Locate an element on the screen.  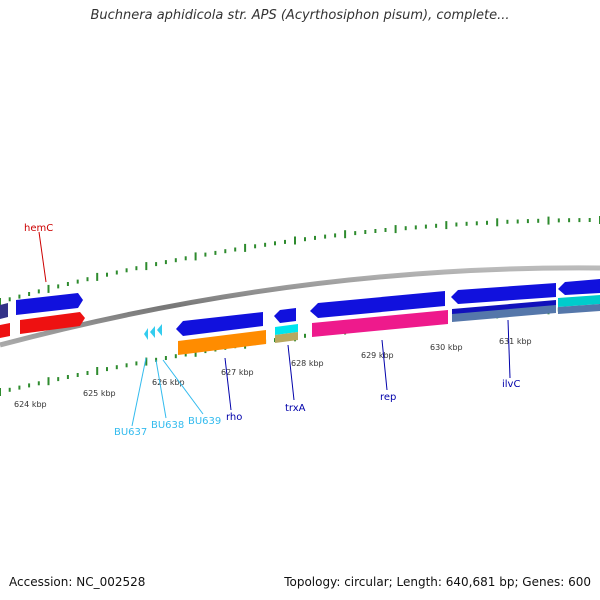
tick-label: 631 kbp is located at coordinates (515, 341).